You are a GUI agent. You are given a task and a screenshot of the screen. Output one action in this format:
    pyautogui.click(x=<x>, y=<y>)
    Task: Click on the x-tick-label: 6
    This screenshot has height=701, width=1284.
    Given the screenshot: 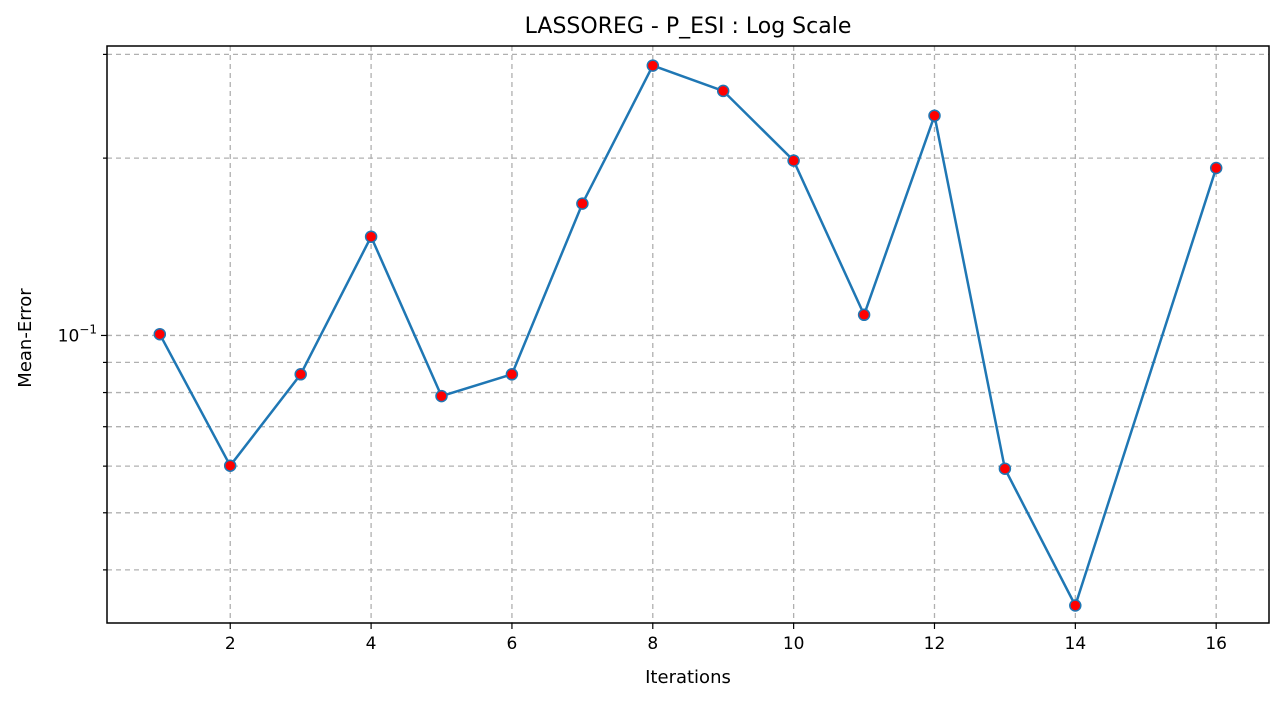 What is the action you would take?
    pyautogui.click(x=512, y=644)
    